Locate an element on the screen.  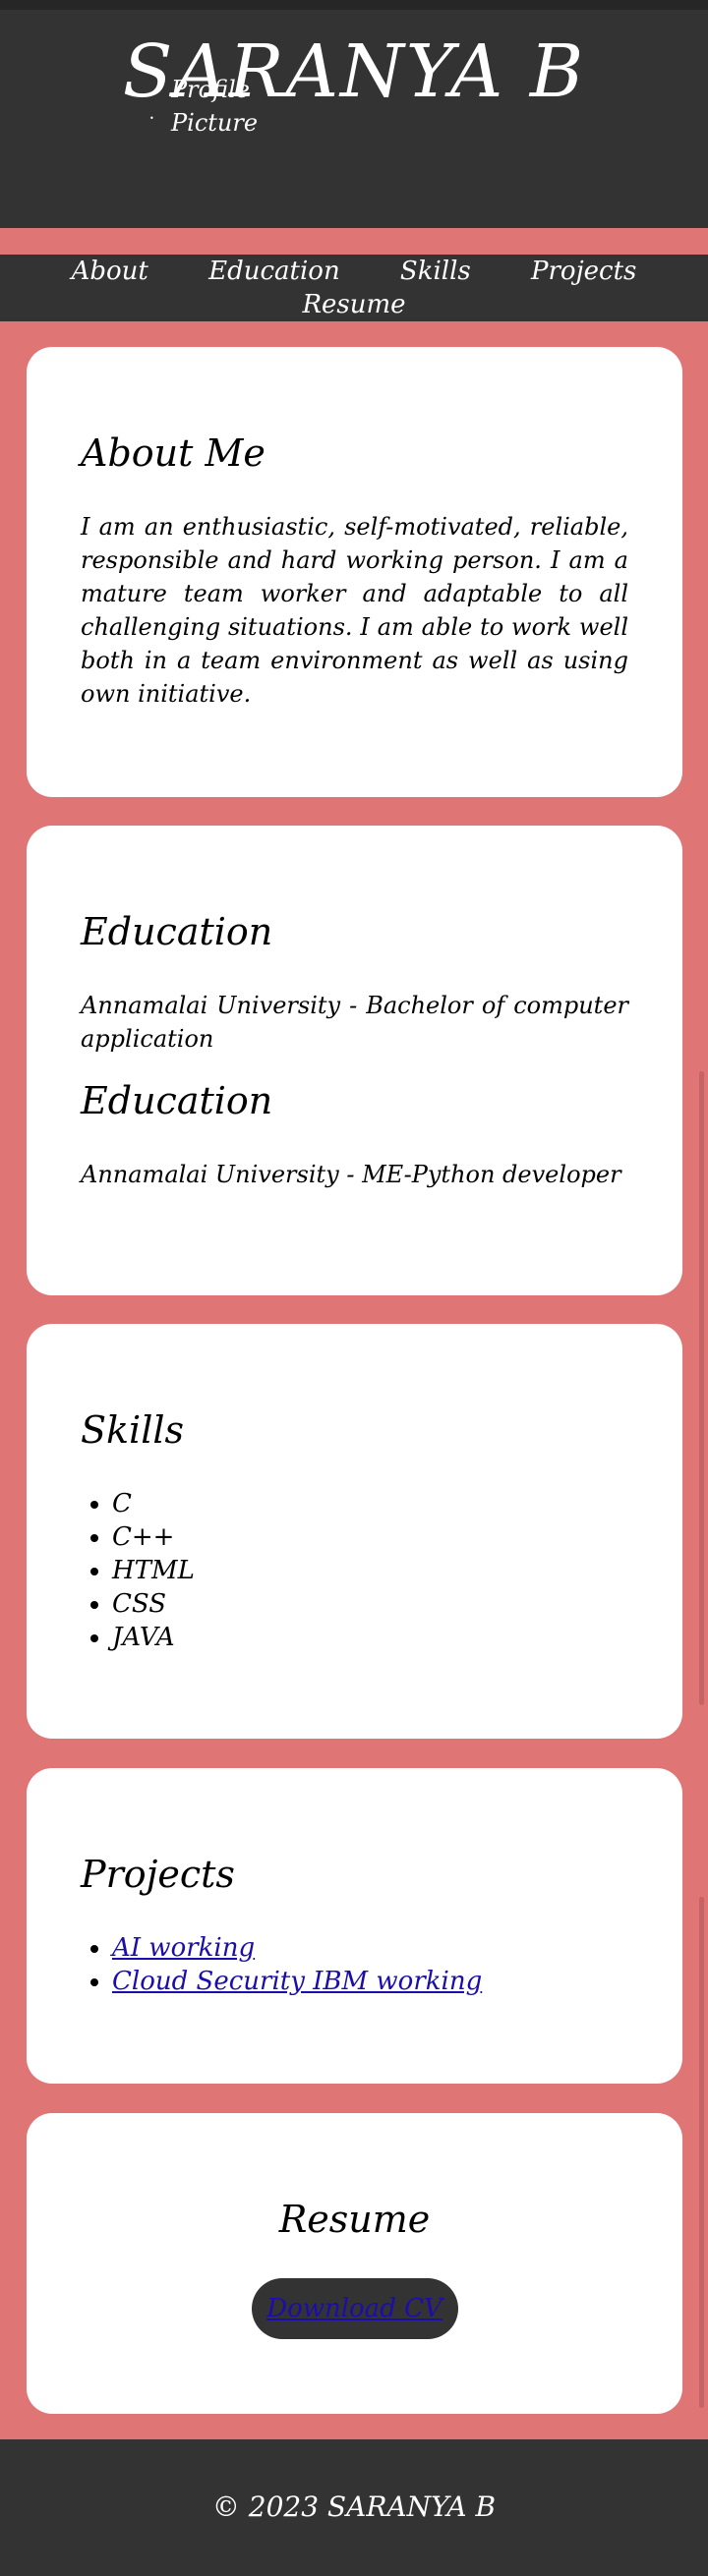
nav-link-about: About is located at coordinates (109, 272).